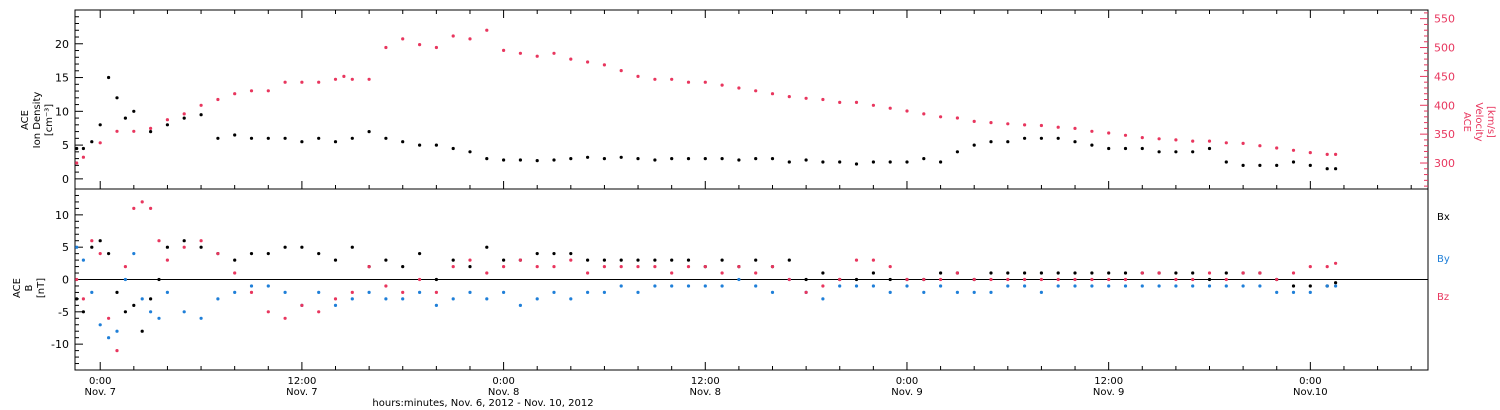  Describe the element at coordinates (17, 288) in the screenshot. I see `bfield-ylabel-1: ACE` at that location.